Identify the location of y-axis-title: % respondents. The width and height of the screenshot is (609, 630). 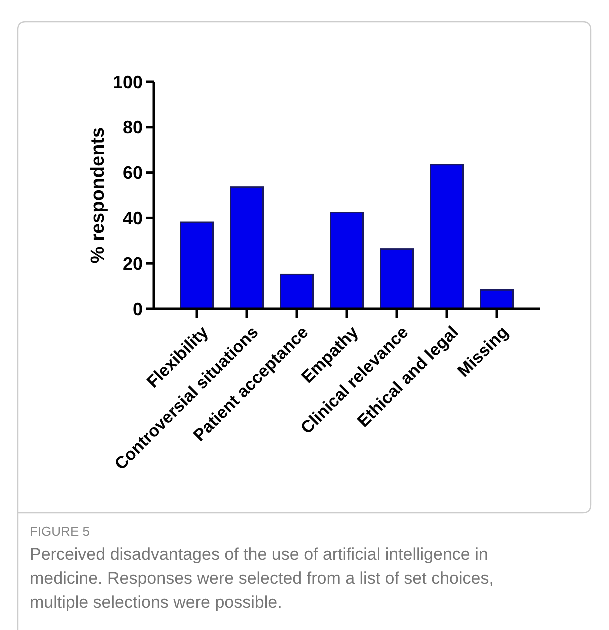
(98, 195).